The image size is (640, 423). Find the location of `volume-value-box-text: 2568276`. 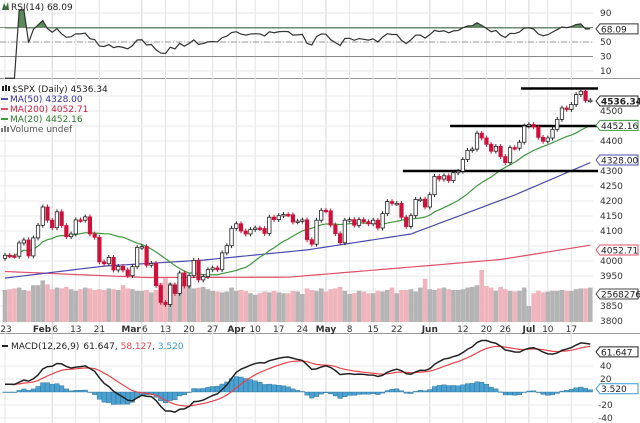

volume-value-box-text: 2568276 is located at coordinates (620, 296).